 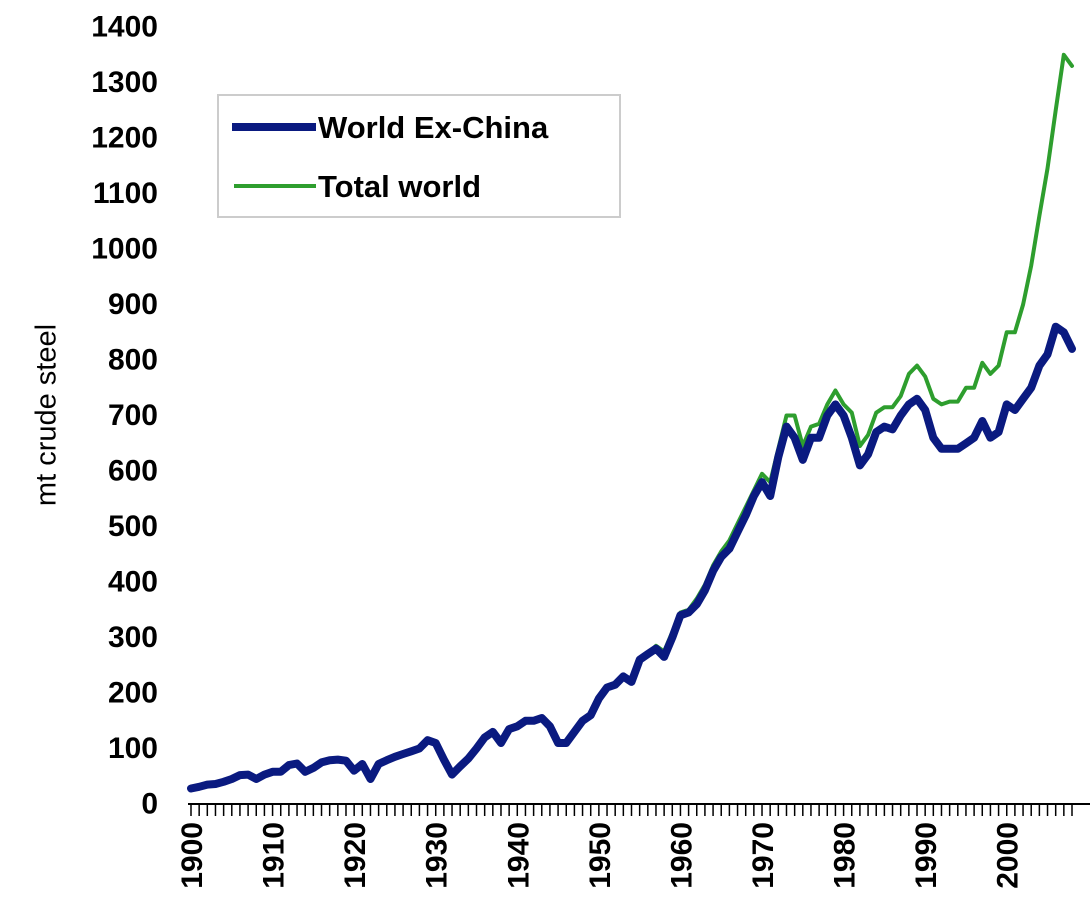 I want to click on y-tick-label: 1200, so click(x=124, y=138).